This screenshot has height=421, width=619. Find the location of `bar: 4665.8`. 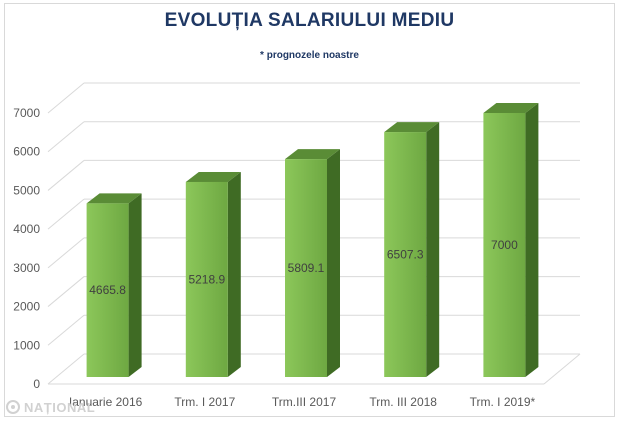

bar: 4665.8 is located at coordinates (114, 285).